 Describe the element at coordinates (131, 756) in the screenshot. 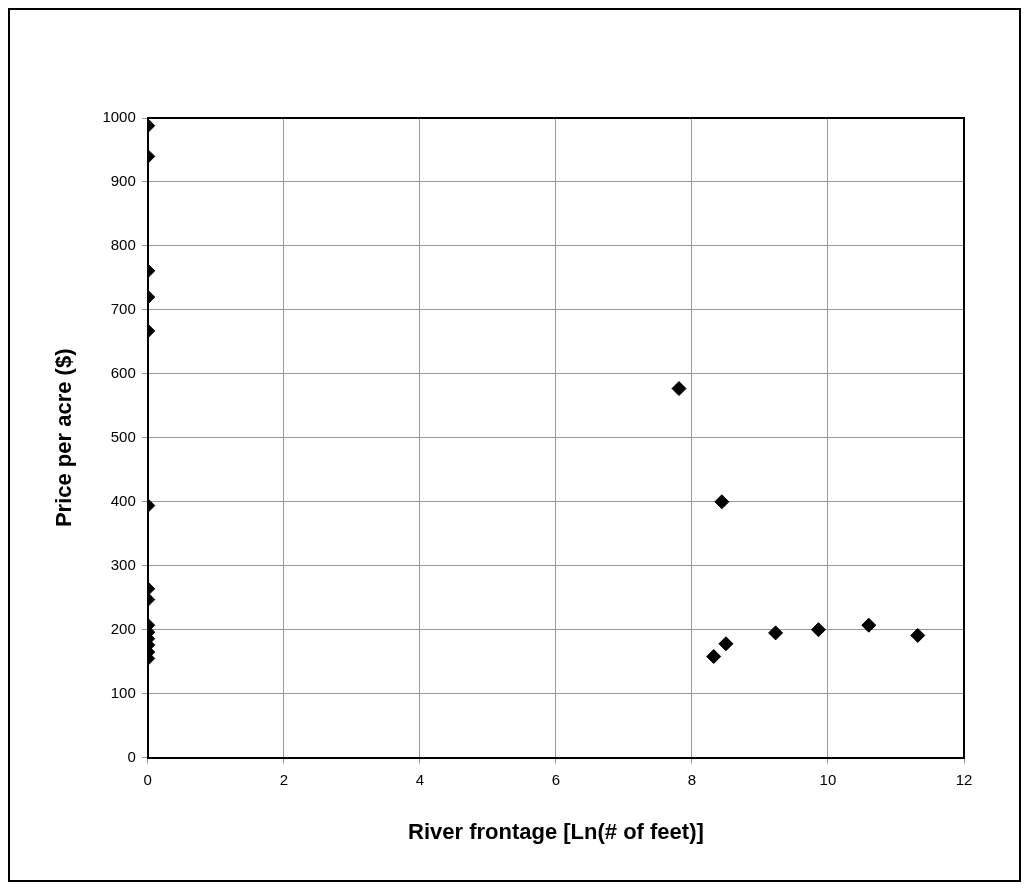

I see `y-tick-label: 0` at that location.